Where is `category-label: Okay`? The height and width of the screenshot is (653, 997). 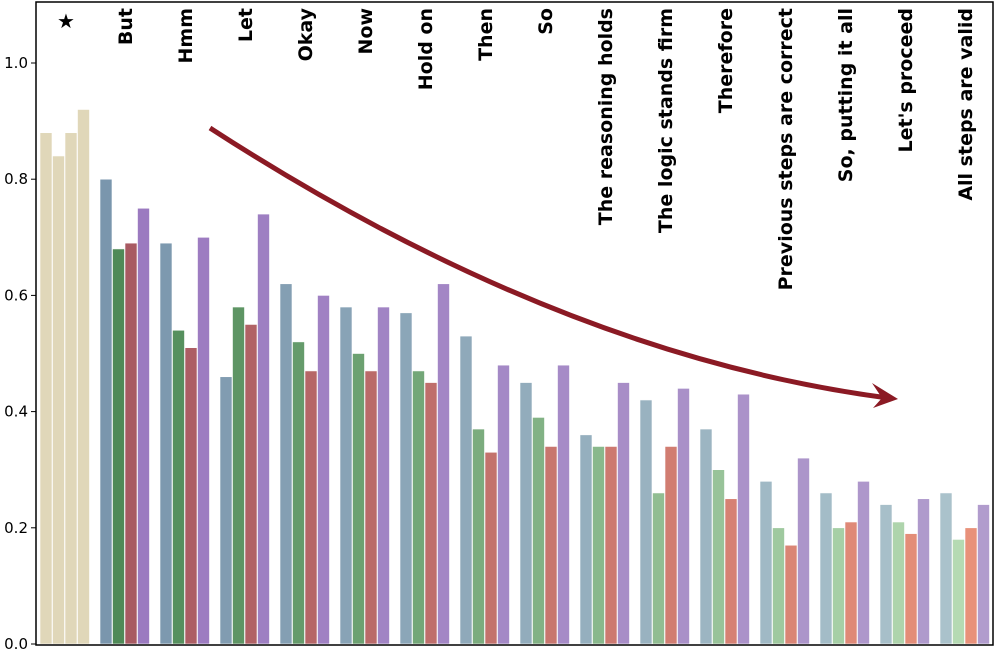 category-label: Okay is located at coordinates (306, 34).